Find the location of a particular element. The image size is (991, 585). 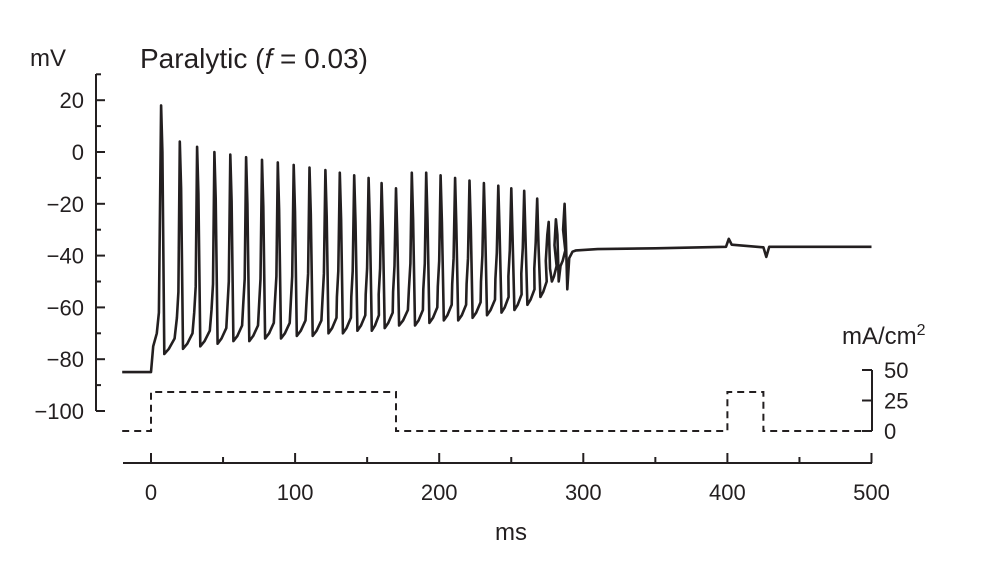

y-axis-right-tick-label: 0 is located at coordinates (890, 431).